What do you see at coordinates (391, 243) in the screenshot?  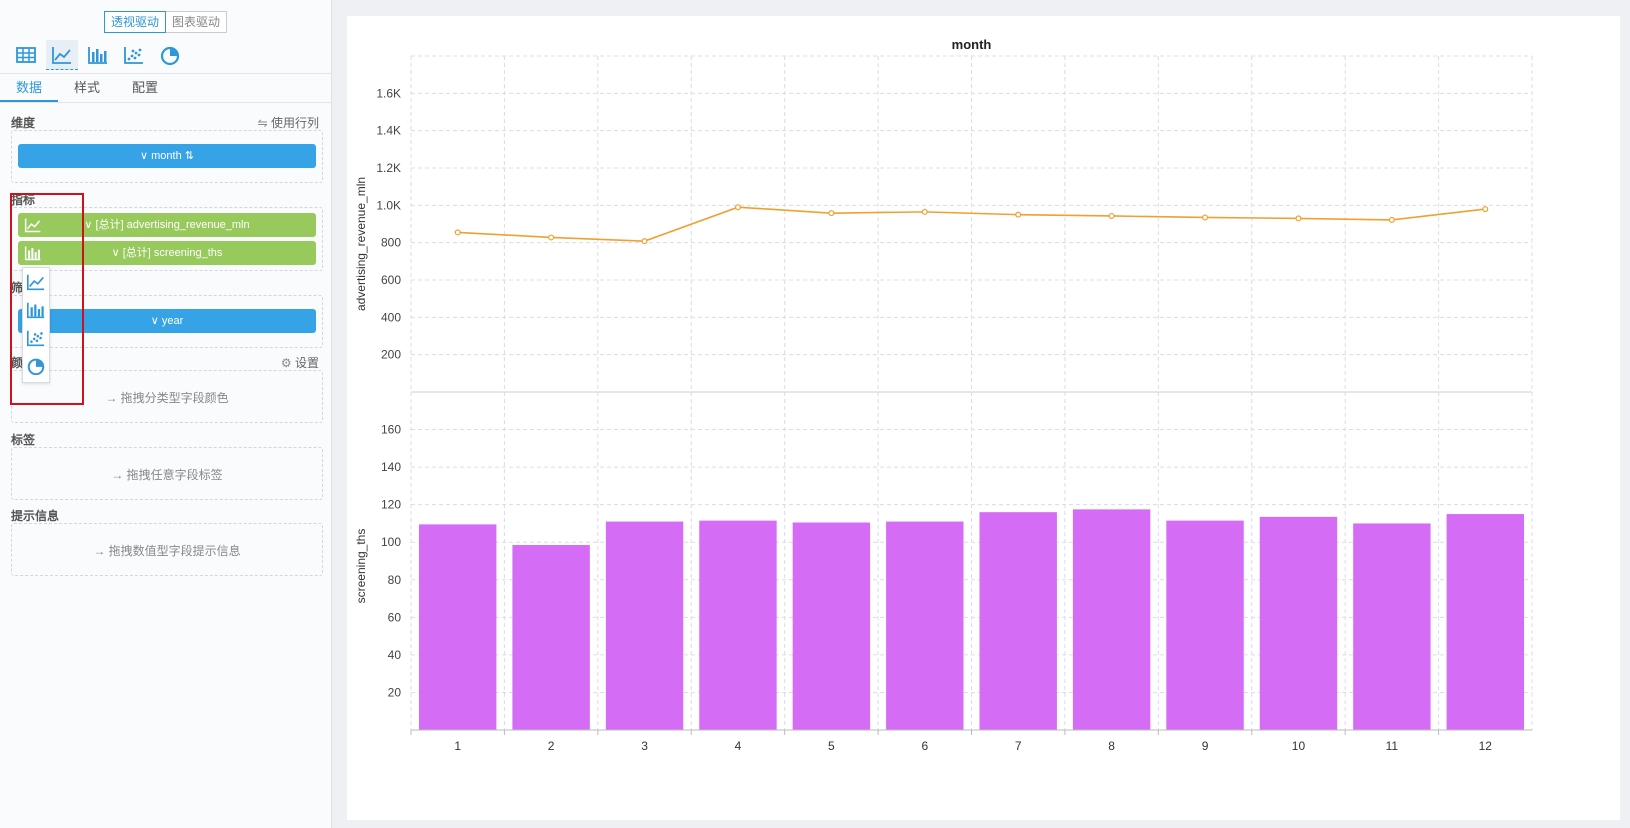 I see `y-tick-label: 800` at bounding box center [391, 243].